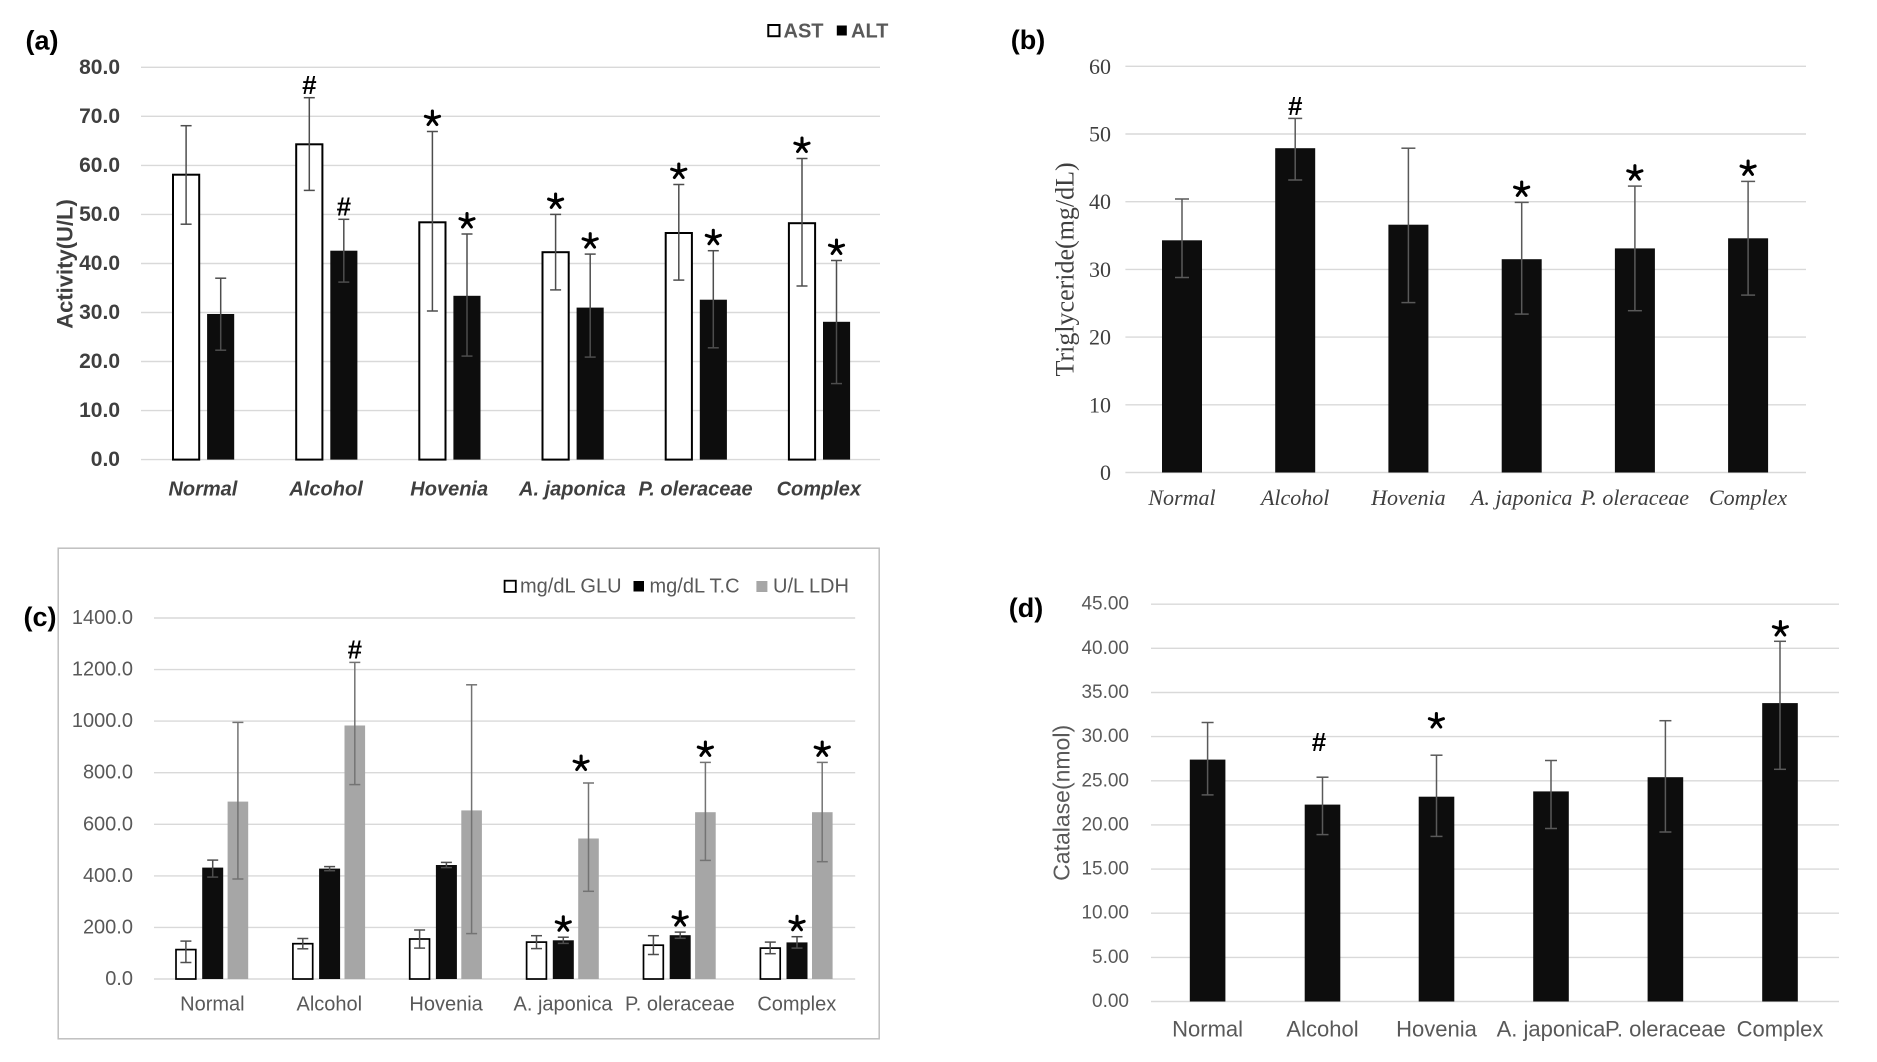 The image size is (1877, 1062). What do you see at coordinates (102, 670) in the screenshot?
I see `svg-text: 1200.0` at bounding box center [102, 670].